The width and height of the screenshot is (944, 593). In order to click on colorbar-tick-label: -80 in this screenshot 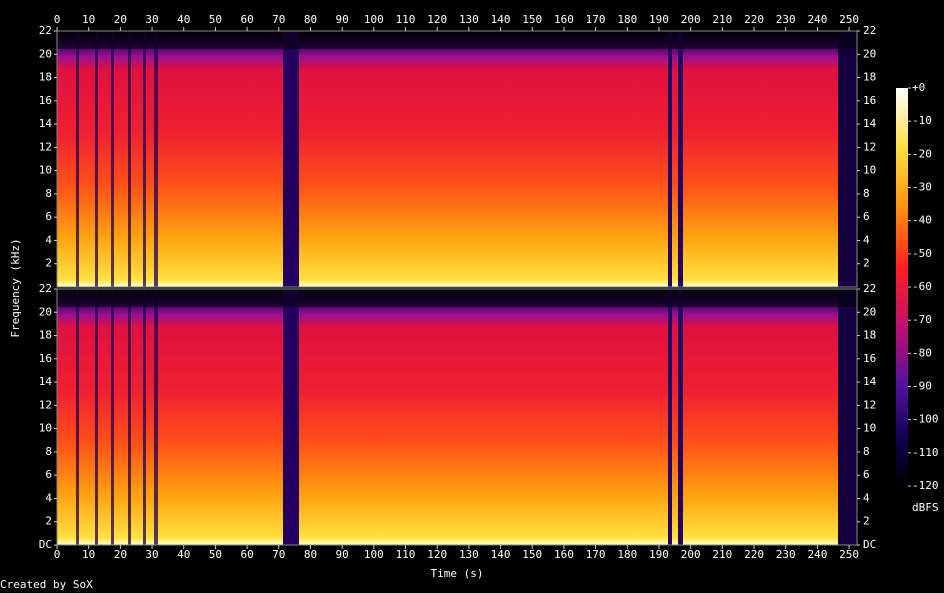, I will do `click(922, 352)`.